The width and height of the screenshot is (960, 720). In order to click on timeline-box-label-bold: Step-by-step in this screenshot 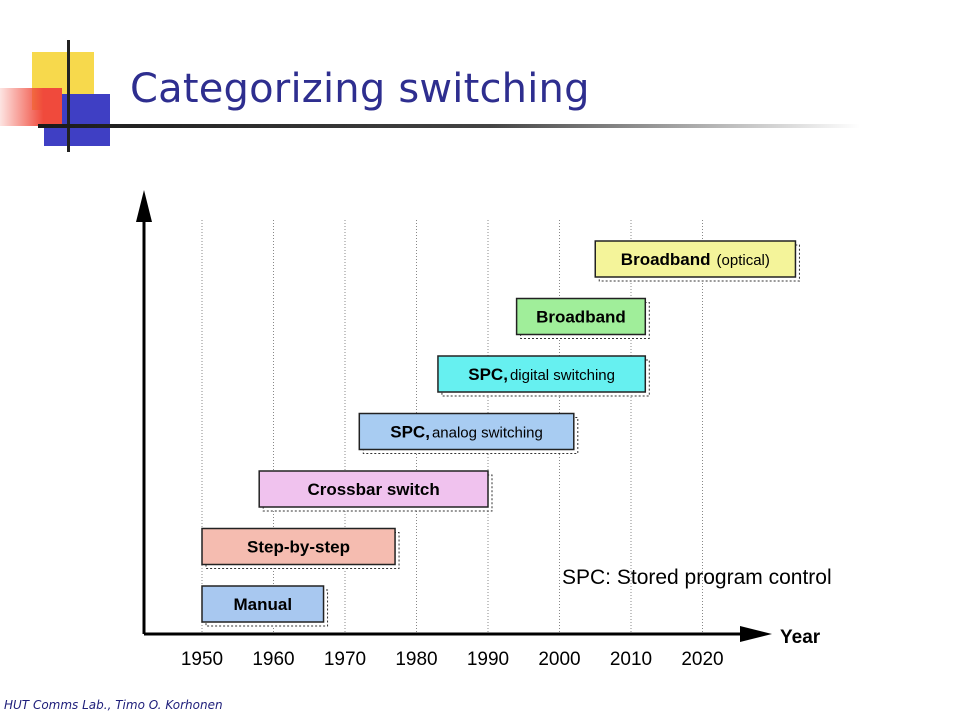, I will do `click(298, 547)`.